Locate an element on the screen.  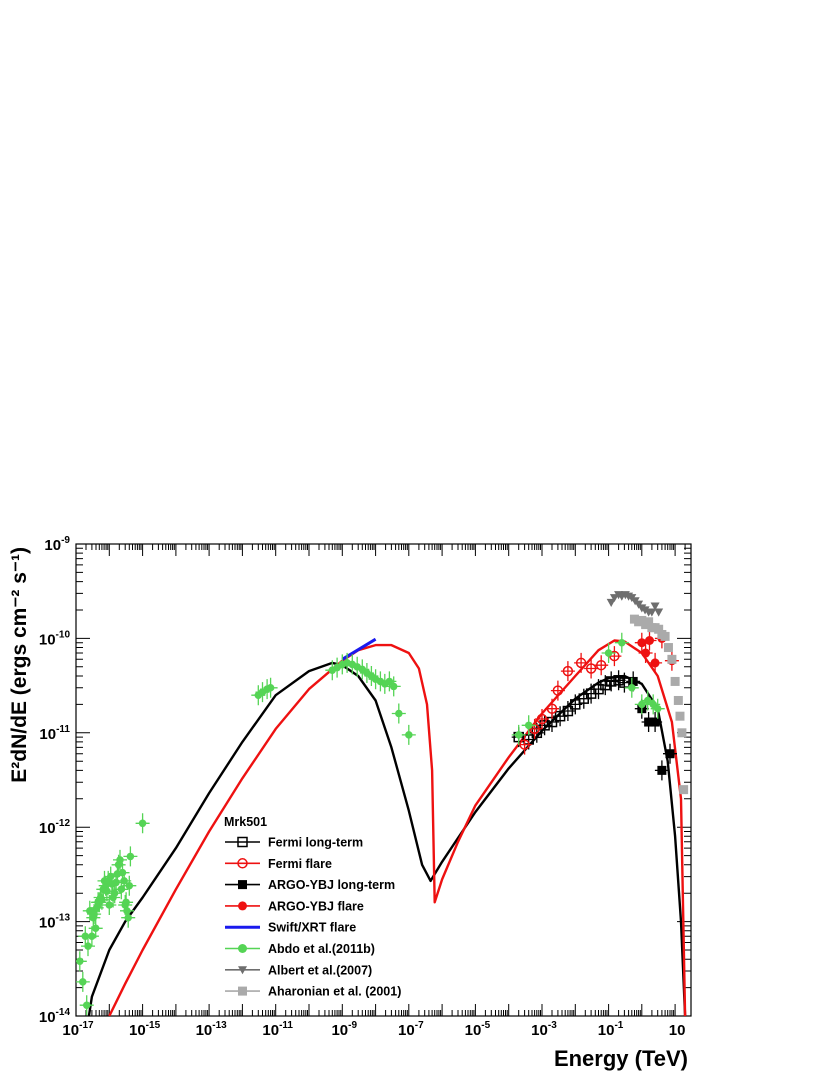
legend-entry-aharonian-et-al-2001: Aharonian et al. (2001) is located at coordinates (313, 992).